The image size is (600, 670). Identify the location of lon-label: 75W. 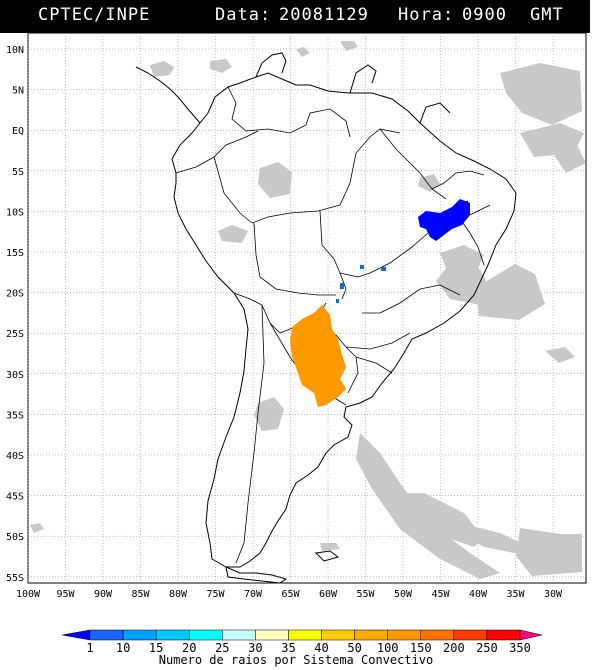
(215, 594).